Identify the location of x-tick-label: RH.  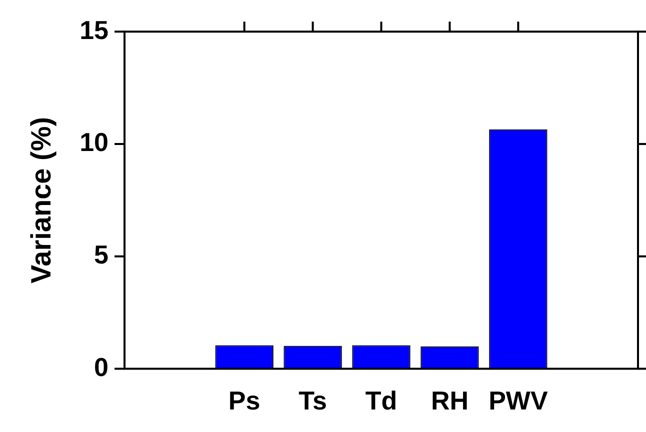
(449, 401).